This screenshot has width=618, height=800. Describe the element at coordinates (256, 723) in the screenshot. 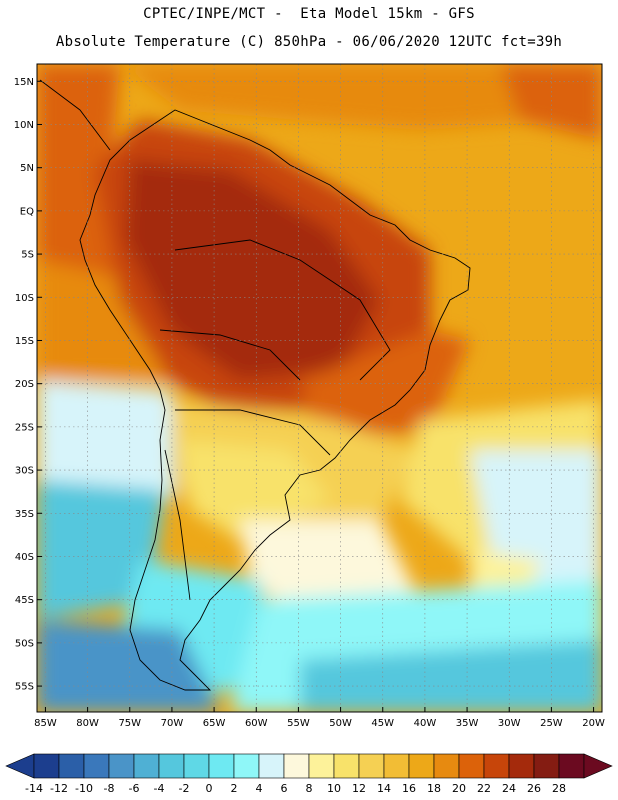

I see `lon-label: 60W` at that location.